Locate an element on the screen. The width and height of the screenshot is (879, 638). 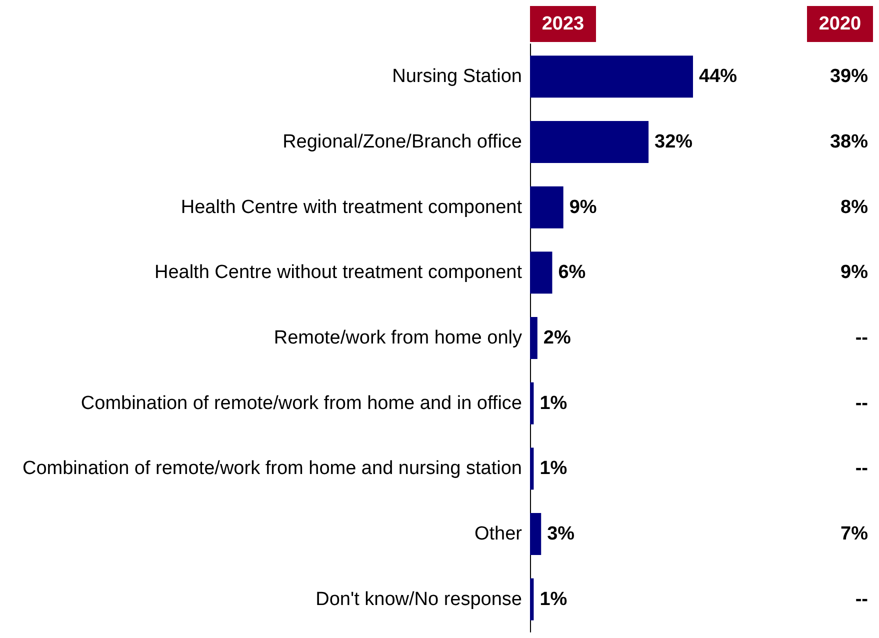
y-tick-label: Combination of remote/work from home and nursing station is located at coordinates (272, 469).